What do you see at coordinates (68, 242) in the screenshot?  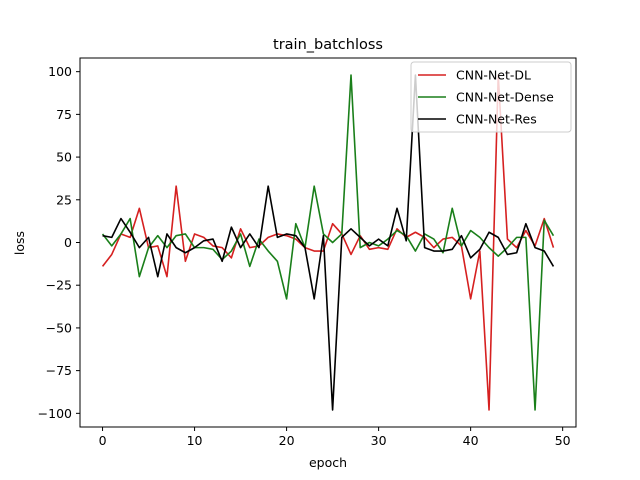 I see `y-tick-label: 0` at bounding box center [68, 242].